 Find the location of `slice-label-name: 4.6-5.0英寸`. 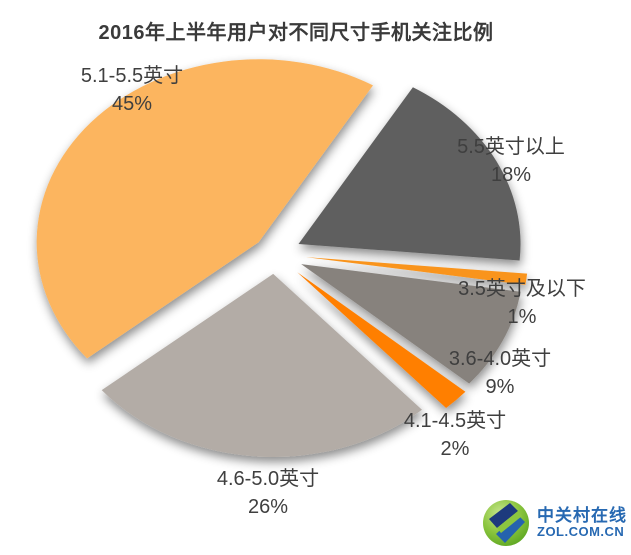

slice-label-name: 4.6-5.0英寸 is located at coordinates (268, 479).